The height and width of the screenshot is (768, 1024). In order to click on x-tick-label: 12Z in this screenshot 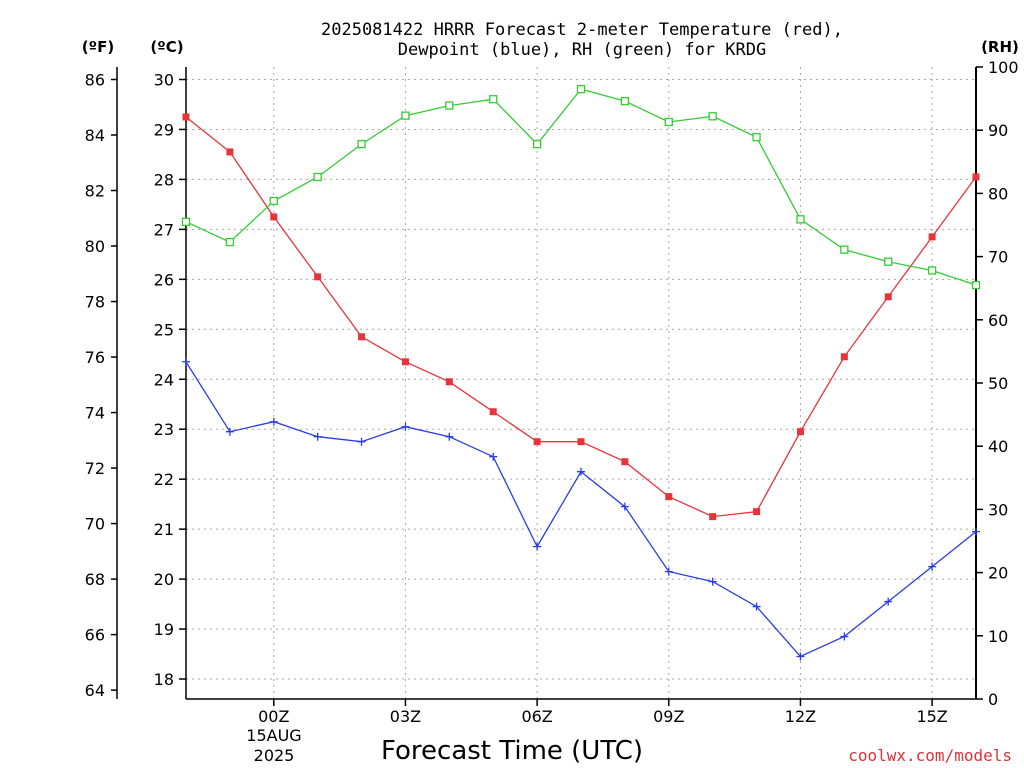, I will do `click(800, 716)`.